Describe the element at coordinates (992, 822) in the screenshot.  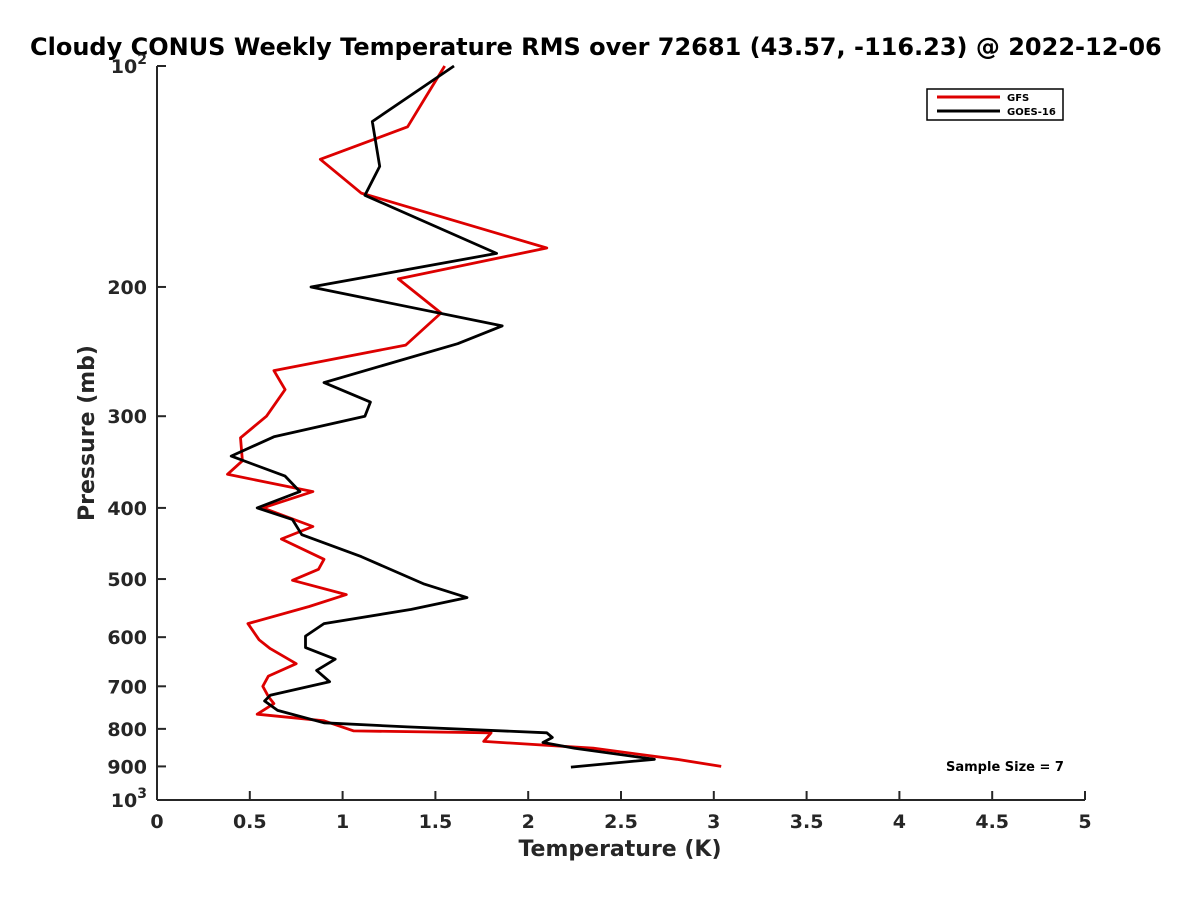
I see `x-tick-label: 4.5` at that location.